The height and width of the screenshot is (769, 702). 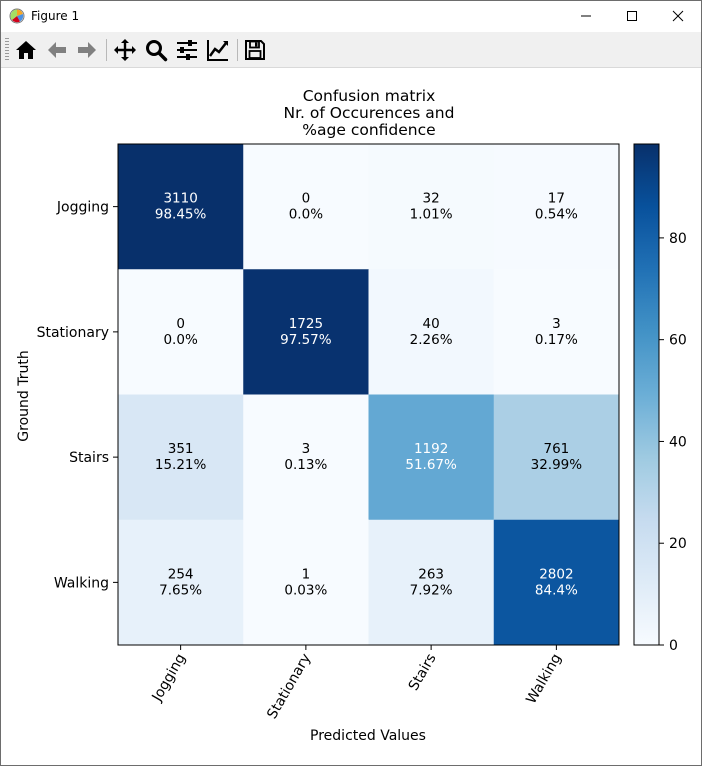 I want to click on cell-percent-label: 0.54%, so click(x=556, y=215).